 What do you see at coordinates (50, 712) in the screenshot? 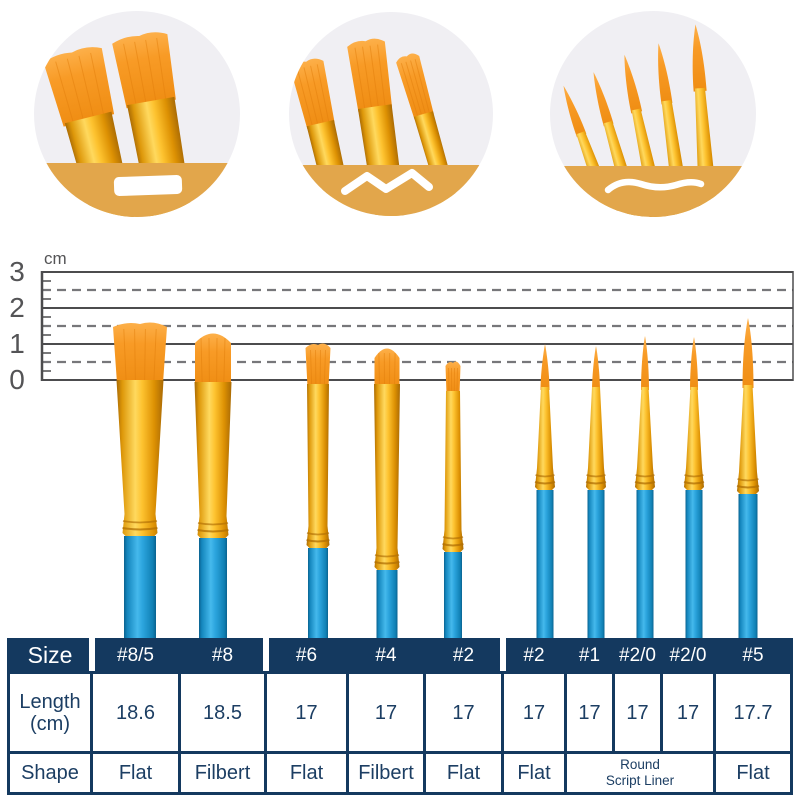
I see `length-row-label: Length (cm)` at bounding box center [50, 712].